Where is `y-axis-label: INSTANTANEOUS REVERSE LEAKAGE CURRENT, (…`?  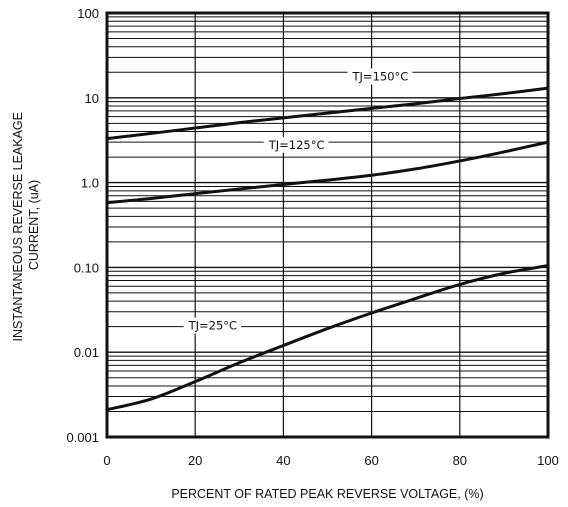 y-axis-label: INSTANTANEOUS REVERSE LEAKAGE CURRENT, (… is located at coordinates (26, 225).